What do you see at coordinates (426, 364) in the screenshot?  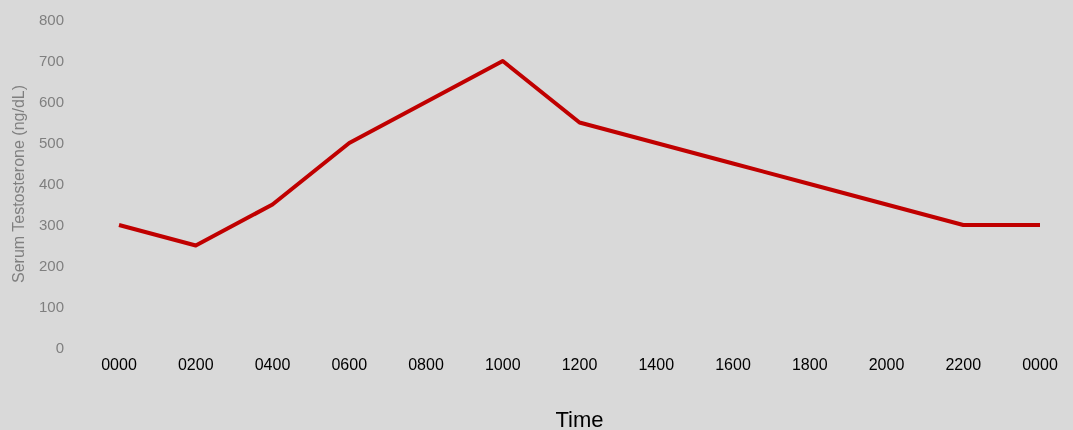 I see `x-tick-label: 0800` at bounding box center [426, 364].